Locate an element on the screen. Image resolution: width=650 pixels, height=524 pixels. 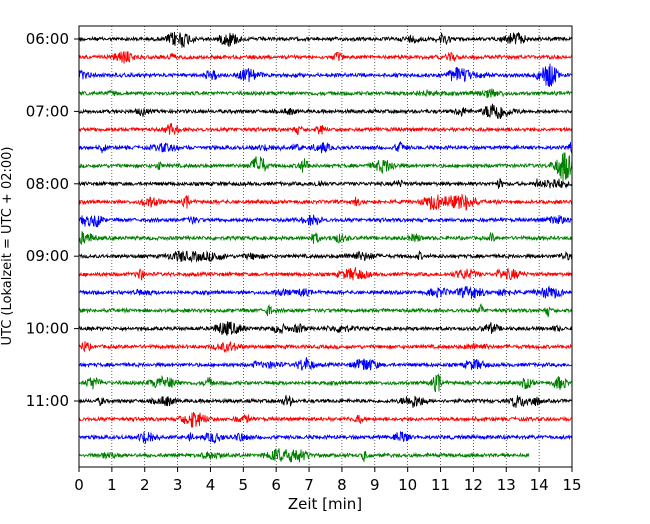
x-tick-label: 5 is located at coordinates (244, 485).